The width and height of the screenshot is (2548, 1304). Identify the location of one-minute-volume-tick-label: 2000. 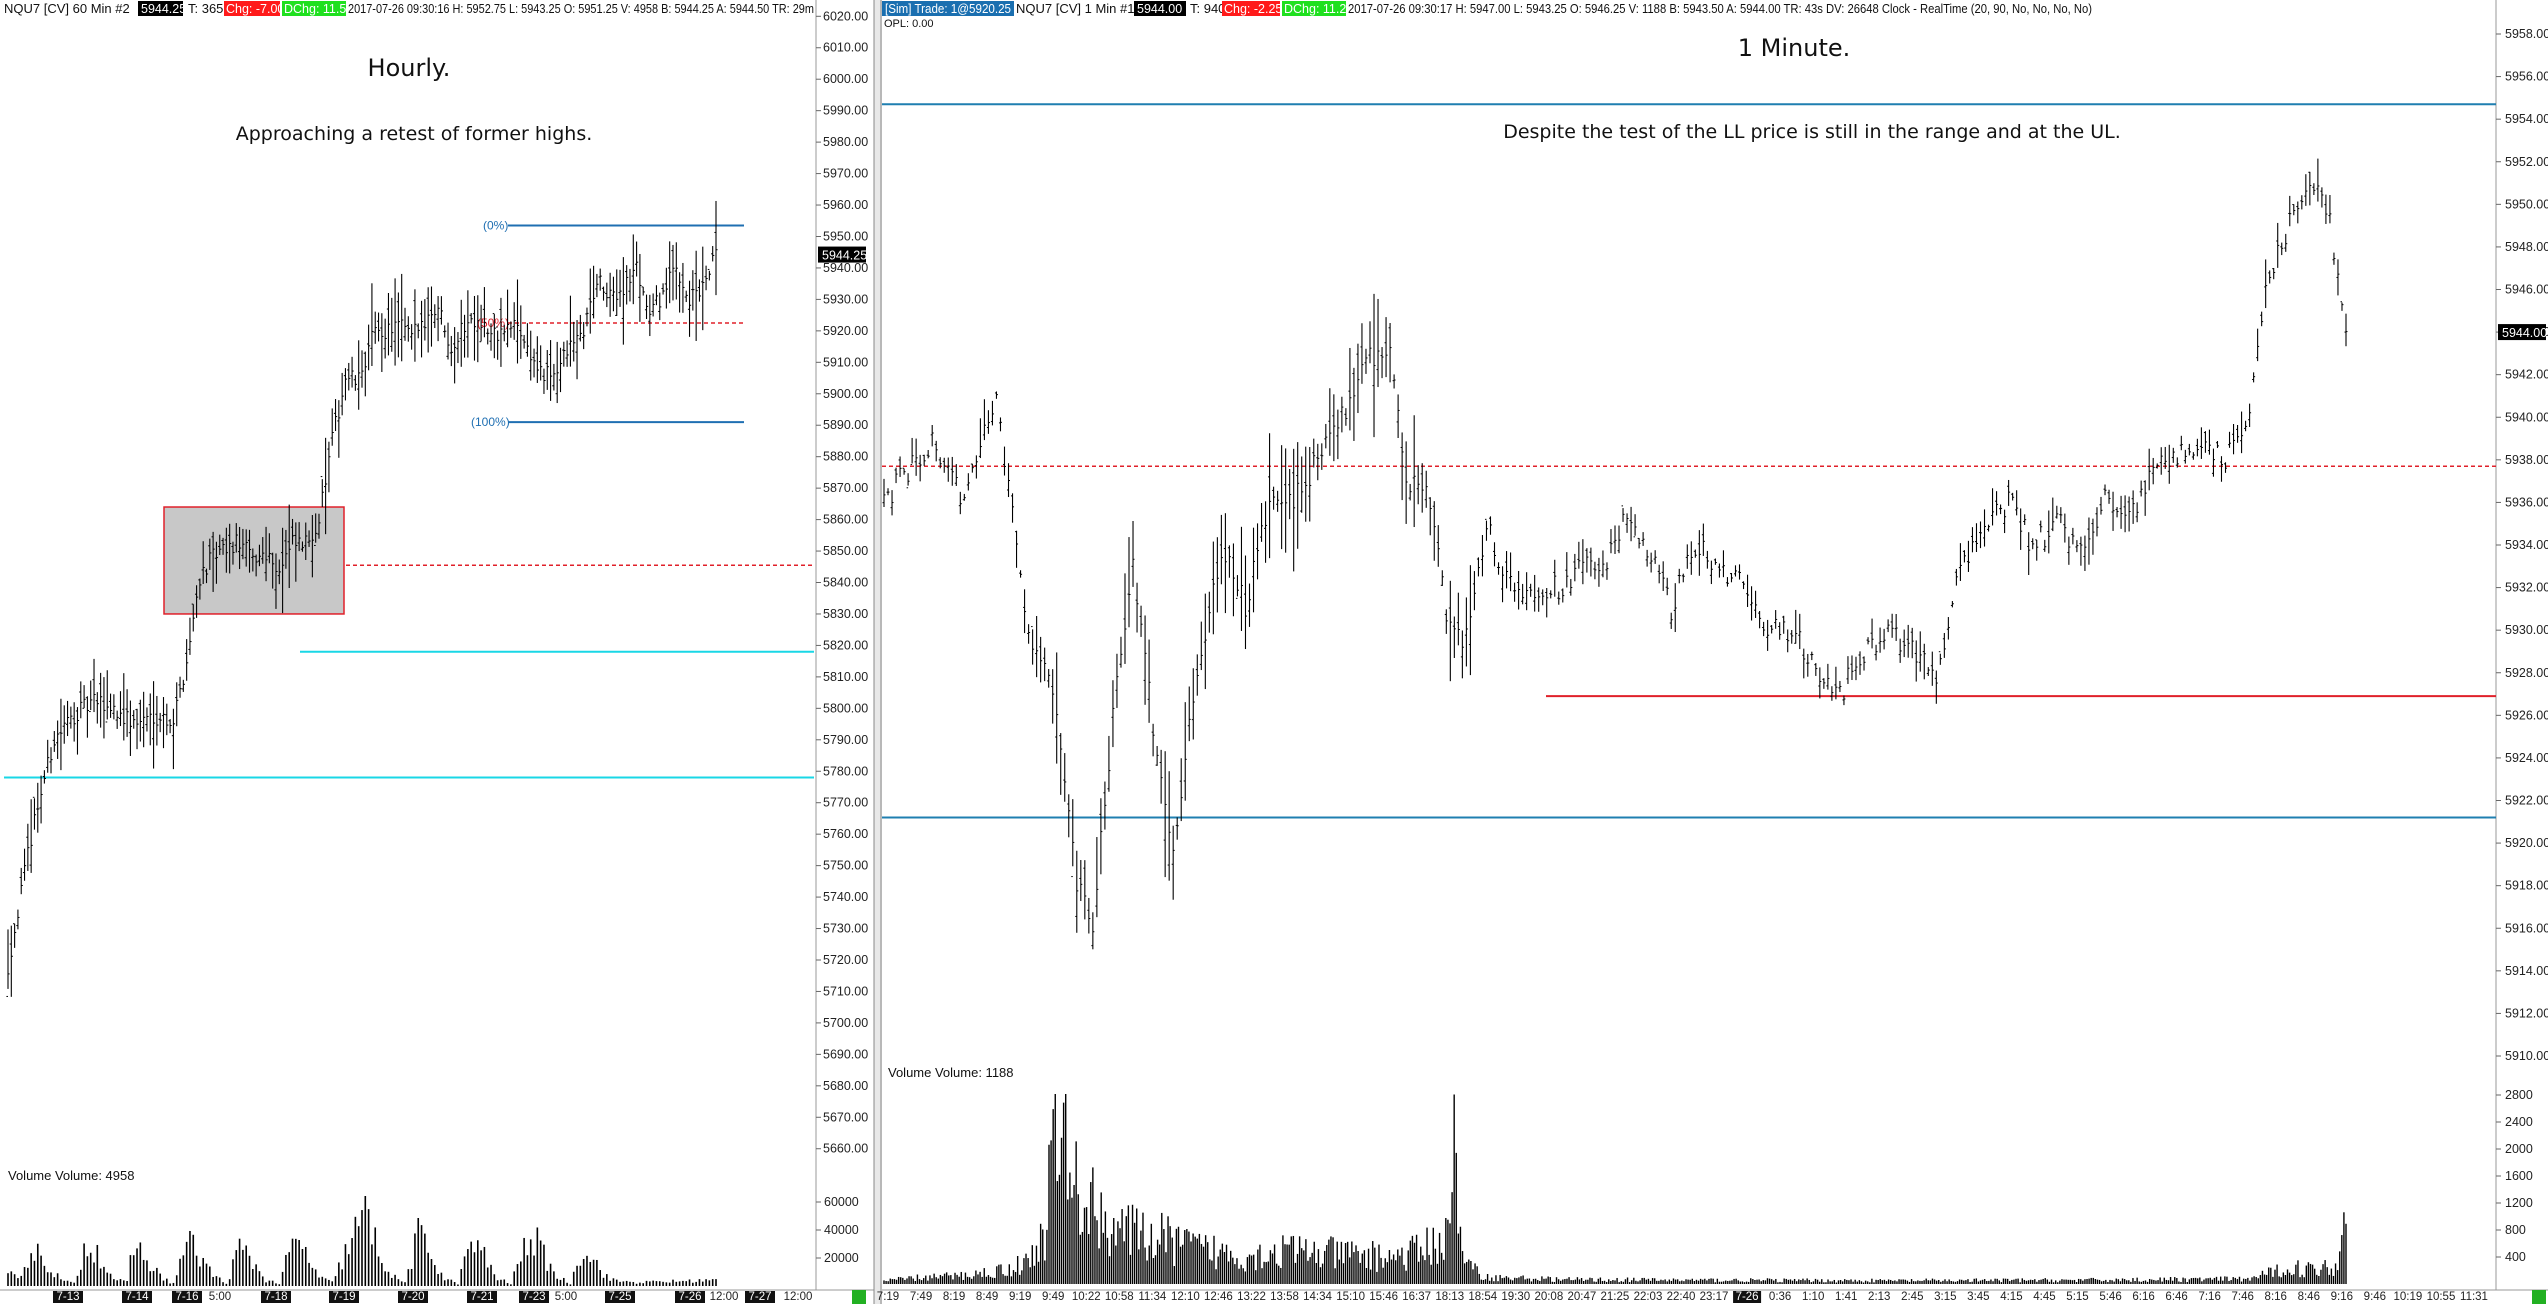
(2519, 1149).